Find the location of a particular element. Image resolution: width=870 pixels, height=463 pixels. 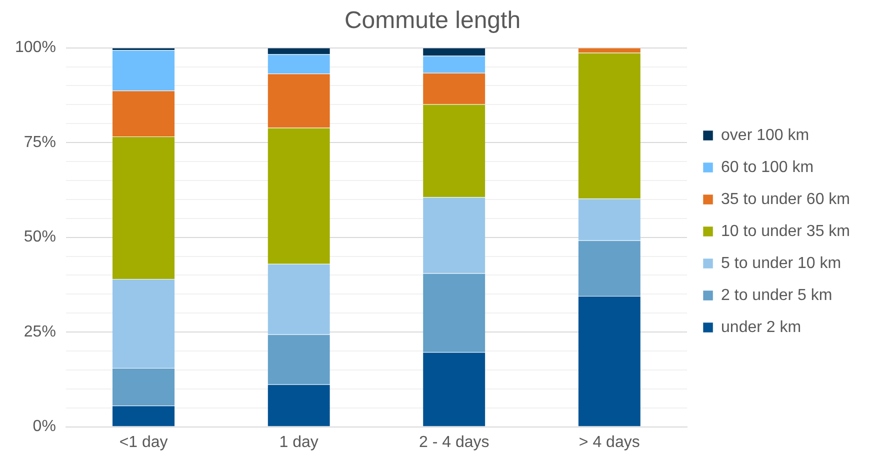

legend-label: under 2 km is located at coordinates (761, 327).